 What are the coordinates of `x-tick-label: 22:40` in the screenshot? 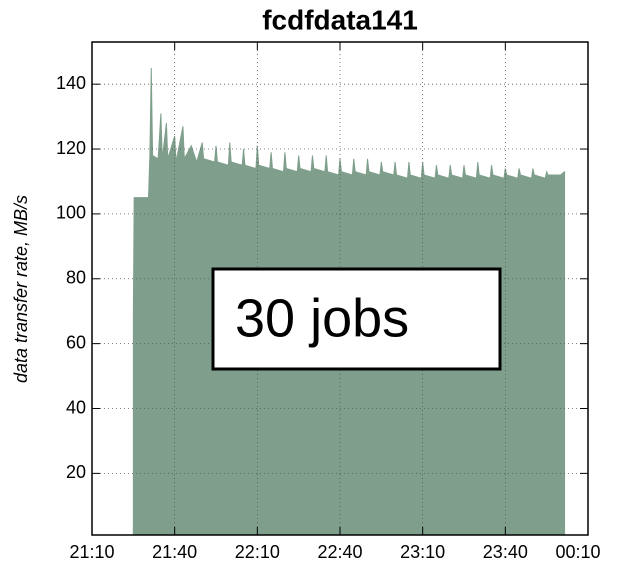 It's located at (339, 552).